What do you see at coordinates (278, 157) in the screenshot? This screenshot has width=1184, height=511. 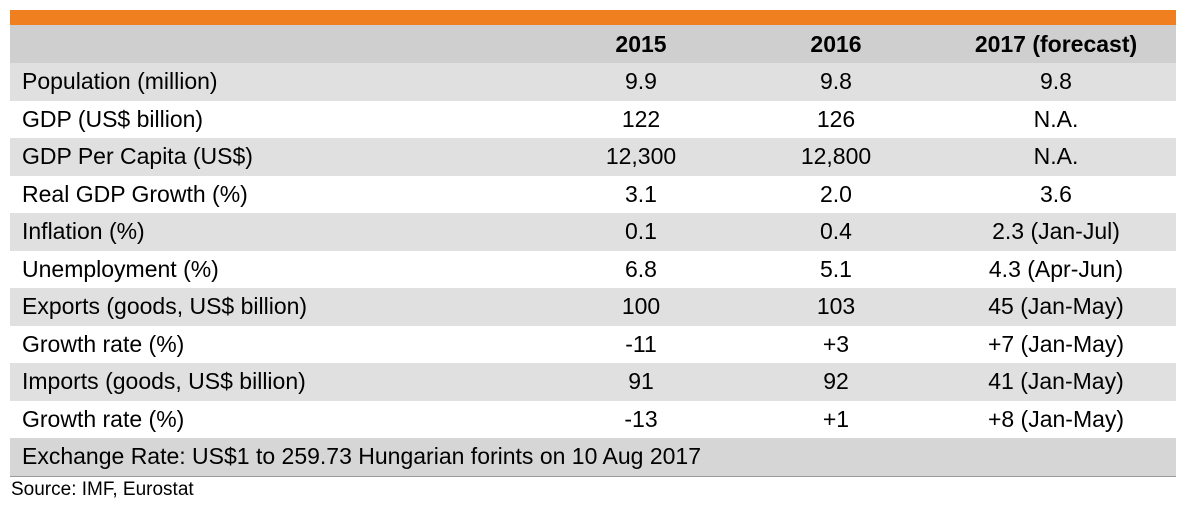 I see `row-label: GDP Per Capita (US$)` at bounding box center [278, 157].